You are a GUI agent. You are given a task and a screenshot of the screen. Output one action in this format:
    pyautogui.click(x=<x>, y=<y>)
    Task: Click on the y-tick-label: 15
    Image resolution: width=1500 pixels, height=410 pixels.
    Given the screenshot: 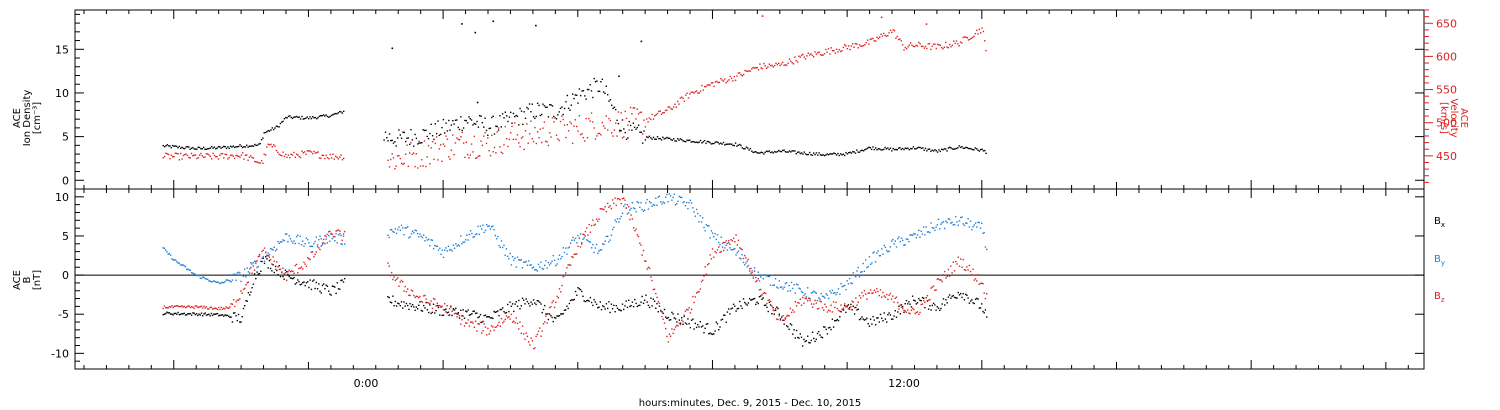 What is the action you would take?
    pyautogui.click(x=62, y=49)
    